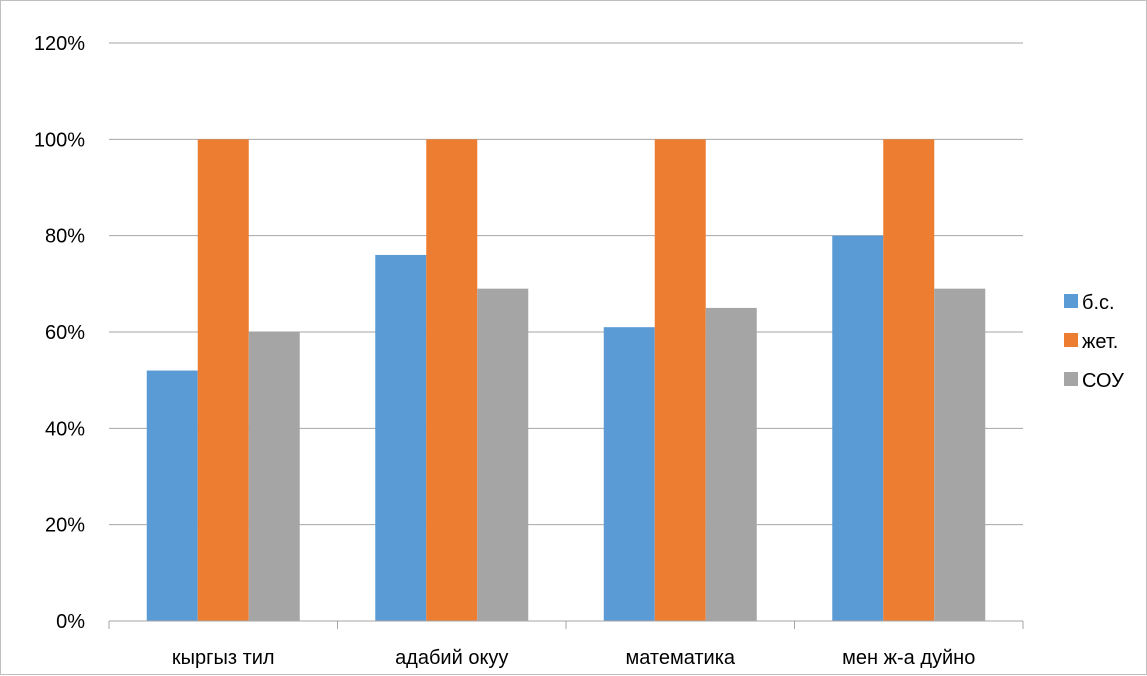 Image resolution: width=1147 pixels, height=676 pixels. I want to click on y-tick-label: 60%, so click(65, 333).